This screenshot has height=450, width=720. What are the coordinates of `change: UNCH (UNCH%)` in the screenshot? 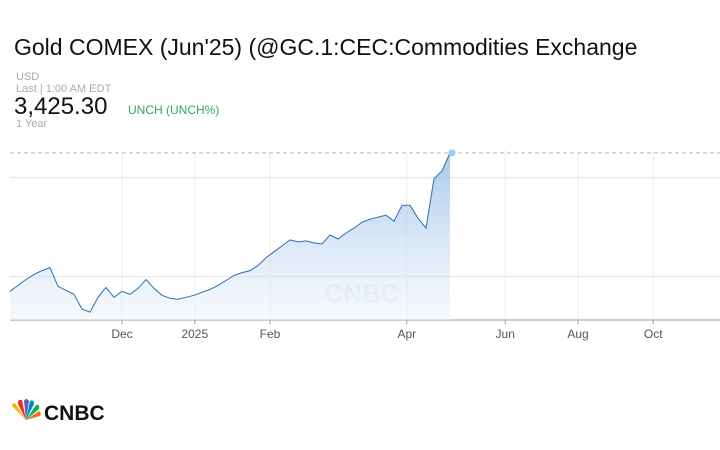 It's located at (173, 110).